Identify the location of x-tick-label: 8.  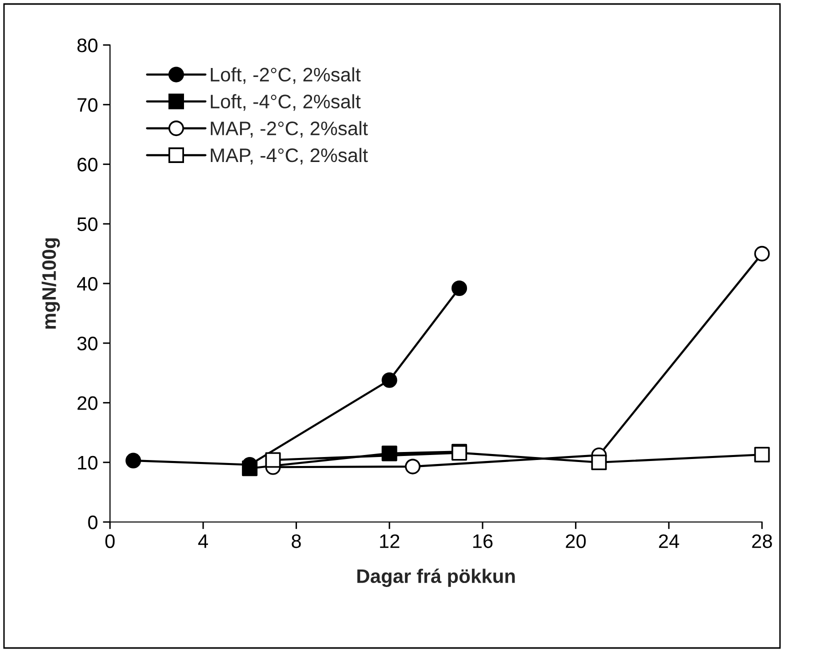
(296, 541).